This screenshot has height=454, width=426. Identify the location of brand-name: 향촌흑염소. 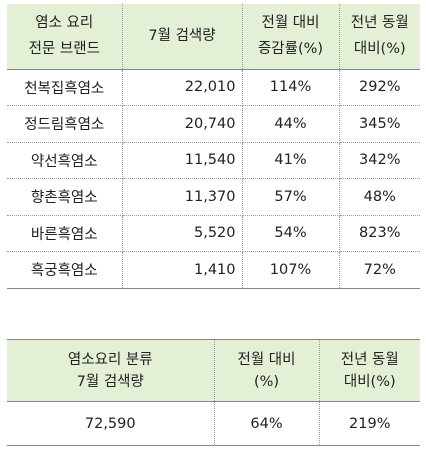
(65, 197).